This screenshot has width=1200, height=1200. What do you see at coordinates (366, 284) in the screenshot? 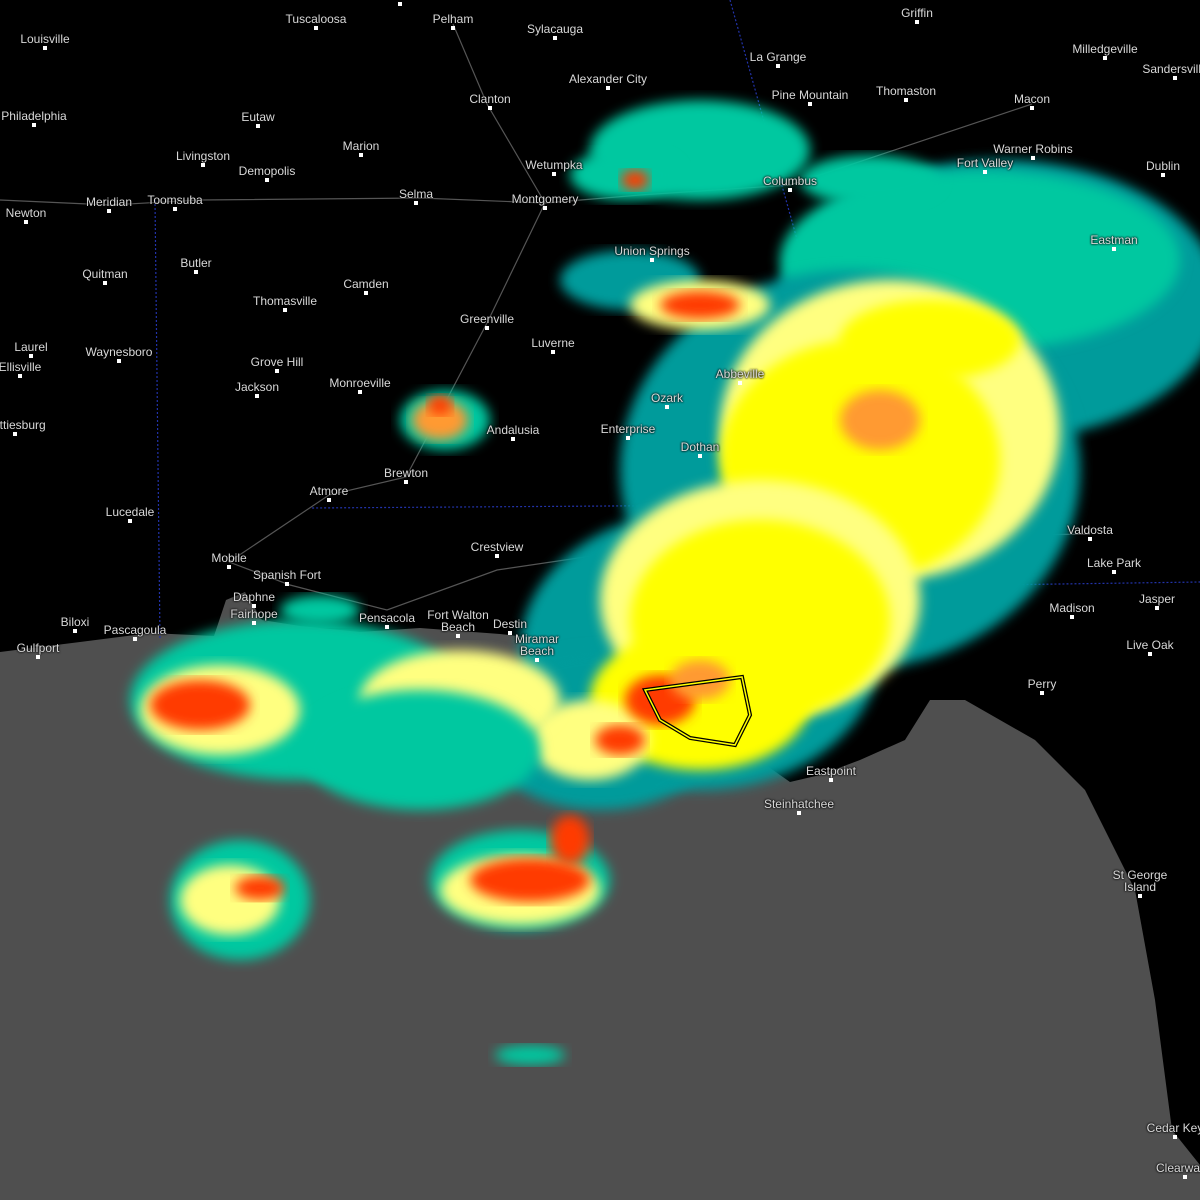
I see `city-label: Camden` at bounding box center [366, 284].